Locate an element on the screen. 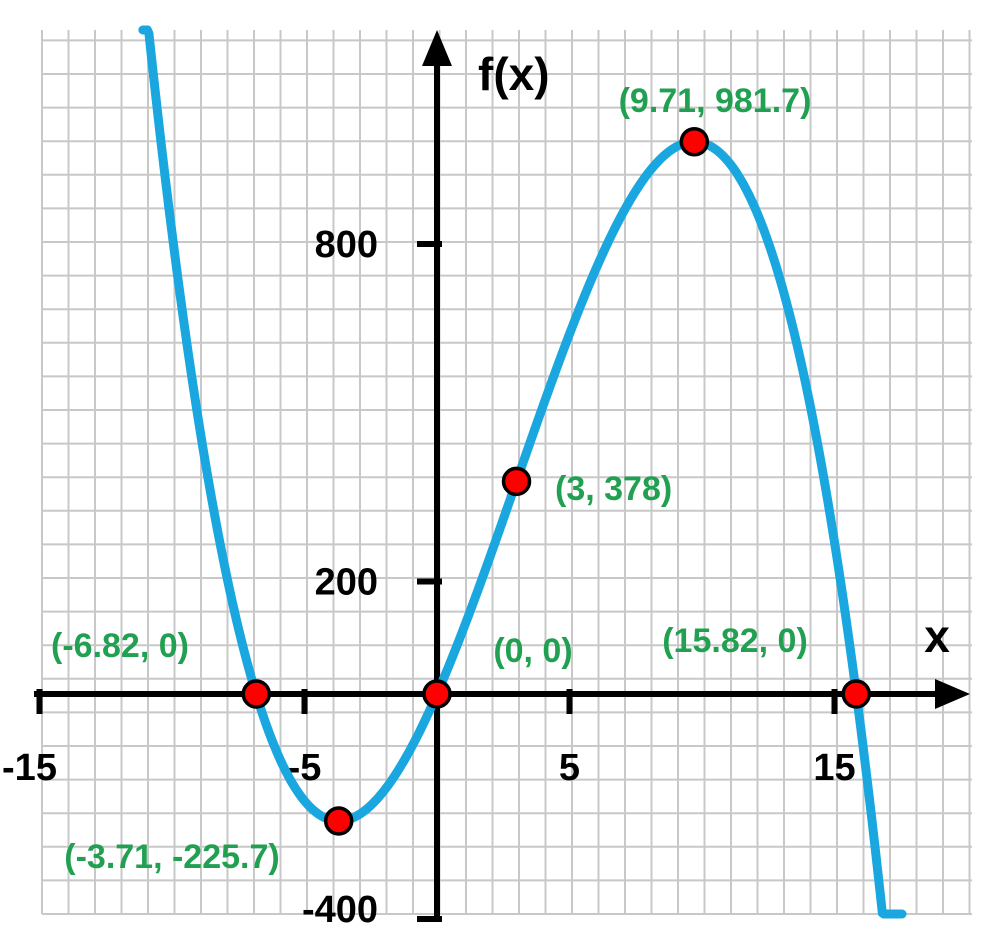 The width and height of the screenshot is (1000, 952). y-tick-label: 200 is located at coordinates (346, 583).